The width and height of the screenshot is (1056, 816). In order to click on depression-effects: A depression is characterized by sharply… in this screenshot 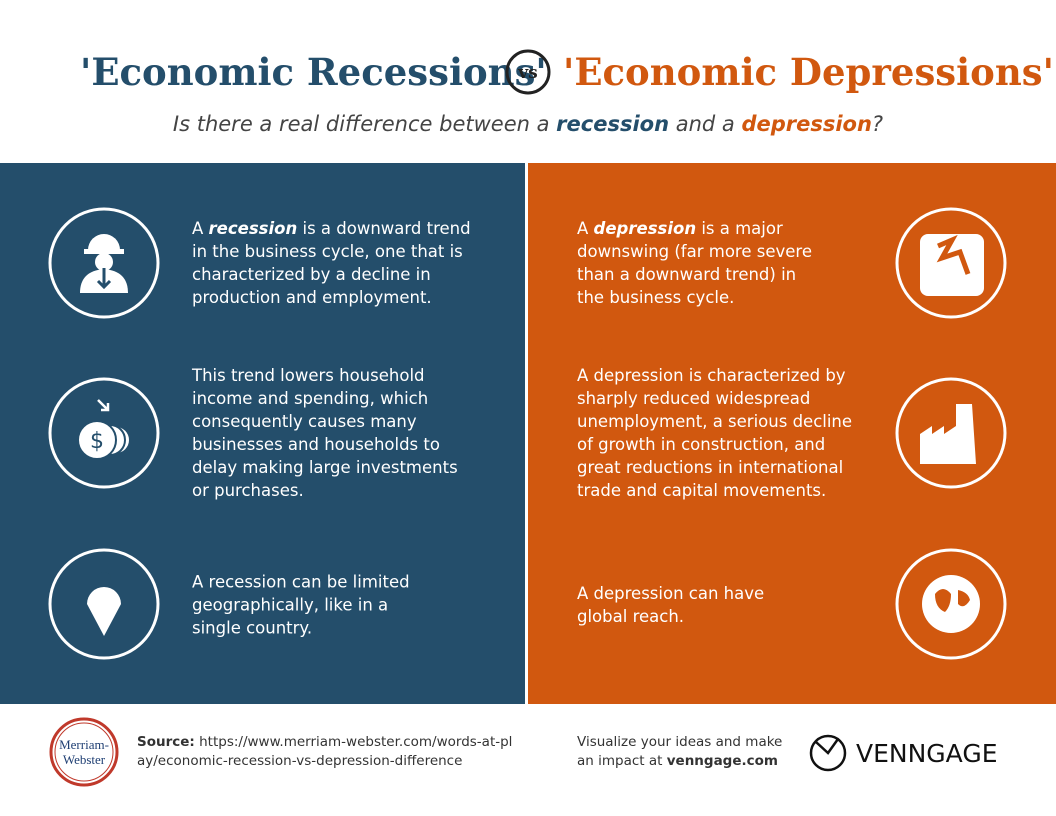, I will do `click(719, 433)`.